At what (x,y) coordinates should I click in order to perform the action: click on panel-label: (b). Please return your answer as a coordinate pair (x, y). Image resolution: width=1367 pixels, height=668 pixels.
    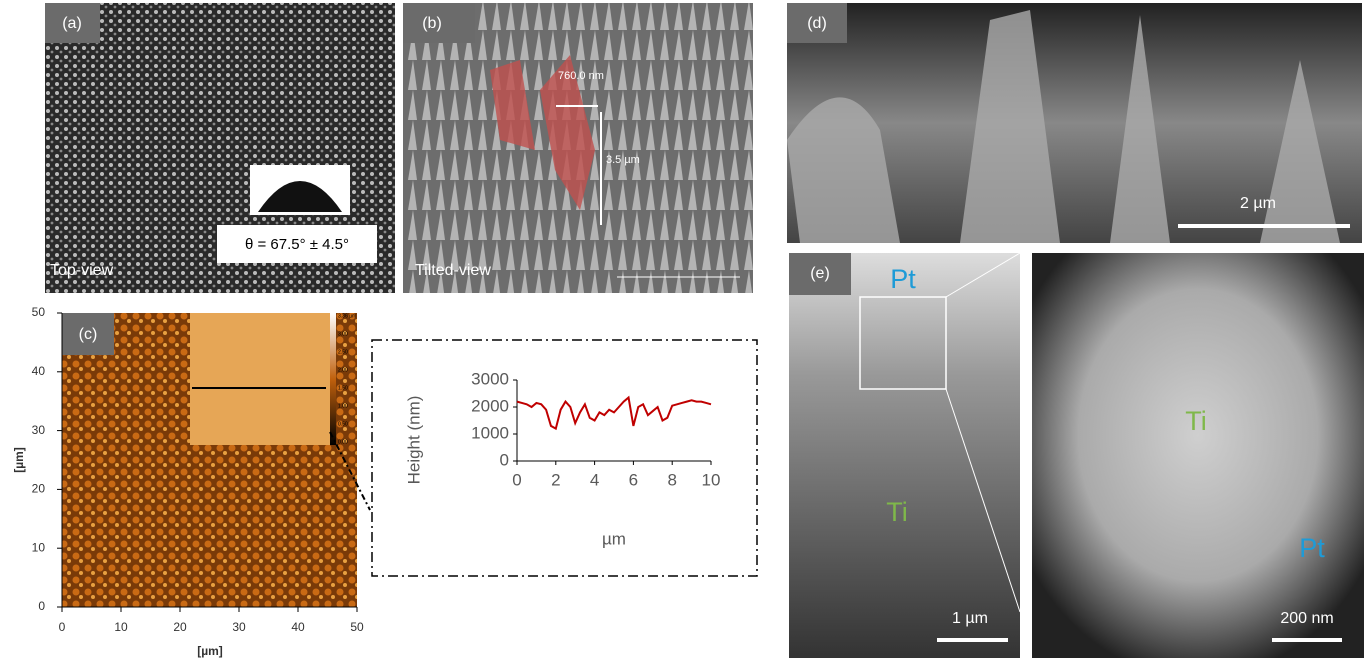
    Looking at the image, I should click on (432, 23).